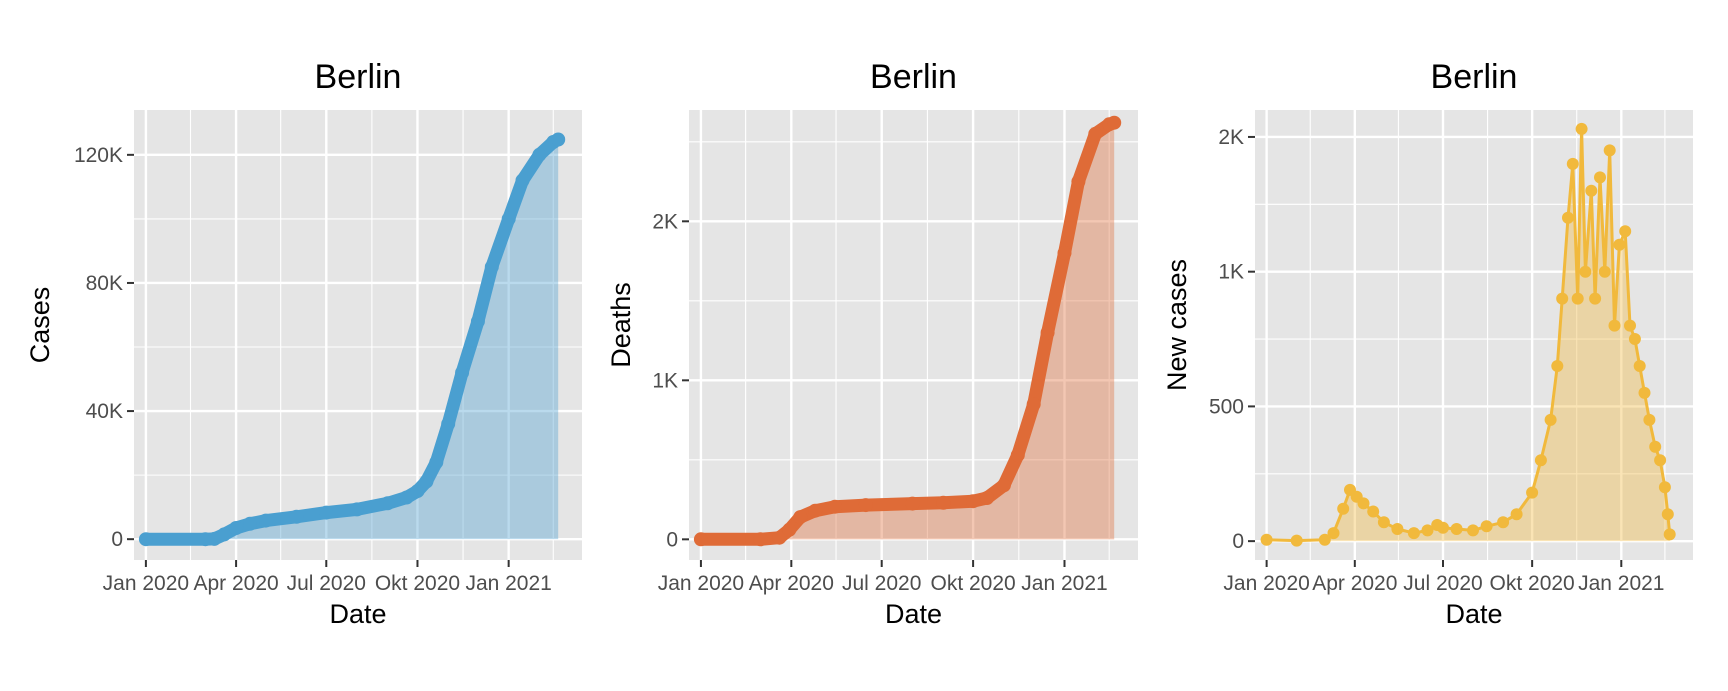 The image size is (1728, 691). Describe the element at coordinates (352, 339) in the screenshot. I see `area-fill` at that location.